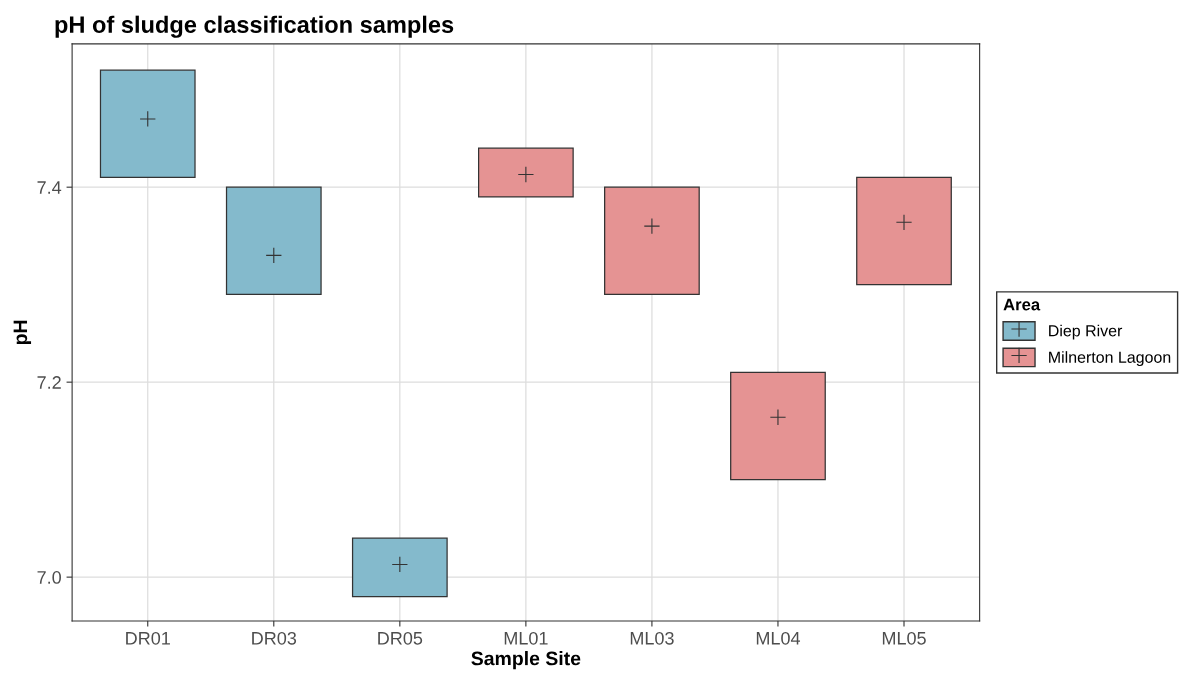 This screenshot has height=675, width=1202. Describe the element at coordinates (400, 638) in the screenshot. I see `x-tick-label: DR05` at that location.